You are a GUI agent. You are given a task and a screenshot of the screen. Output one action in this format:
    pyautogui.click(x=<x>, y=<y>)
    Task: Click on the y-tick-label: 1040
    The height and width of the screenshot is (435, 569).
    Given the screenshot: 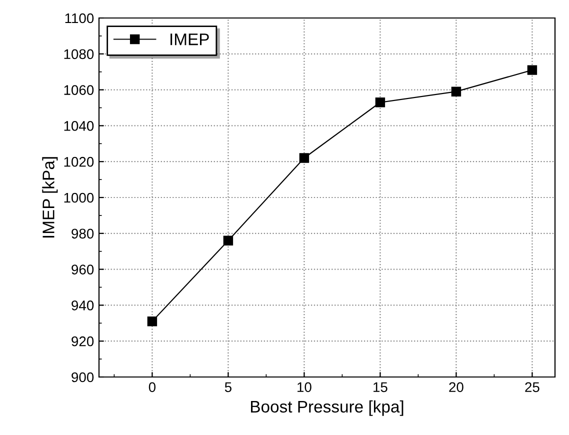 What is the action you would take?
    pyautogui.click(x=79, y=126)
    